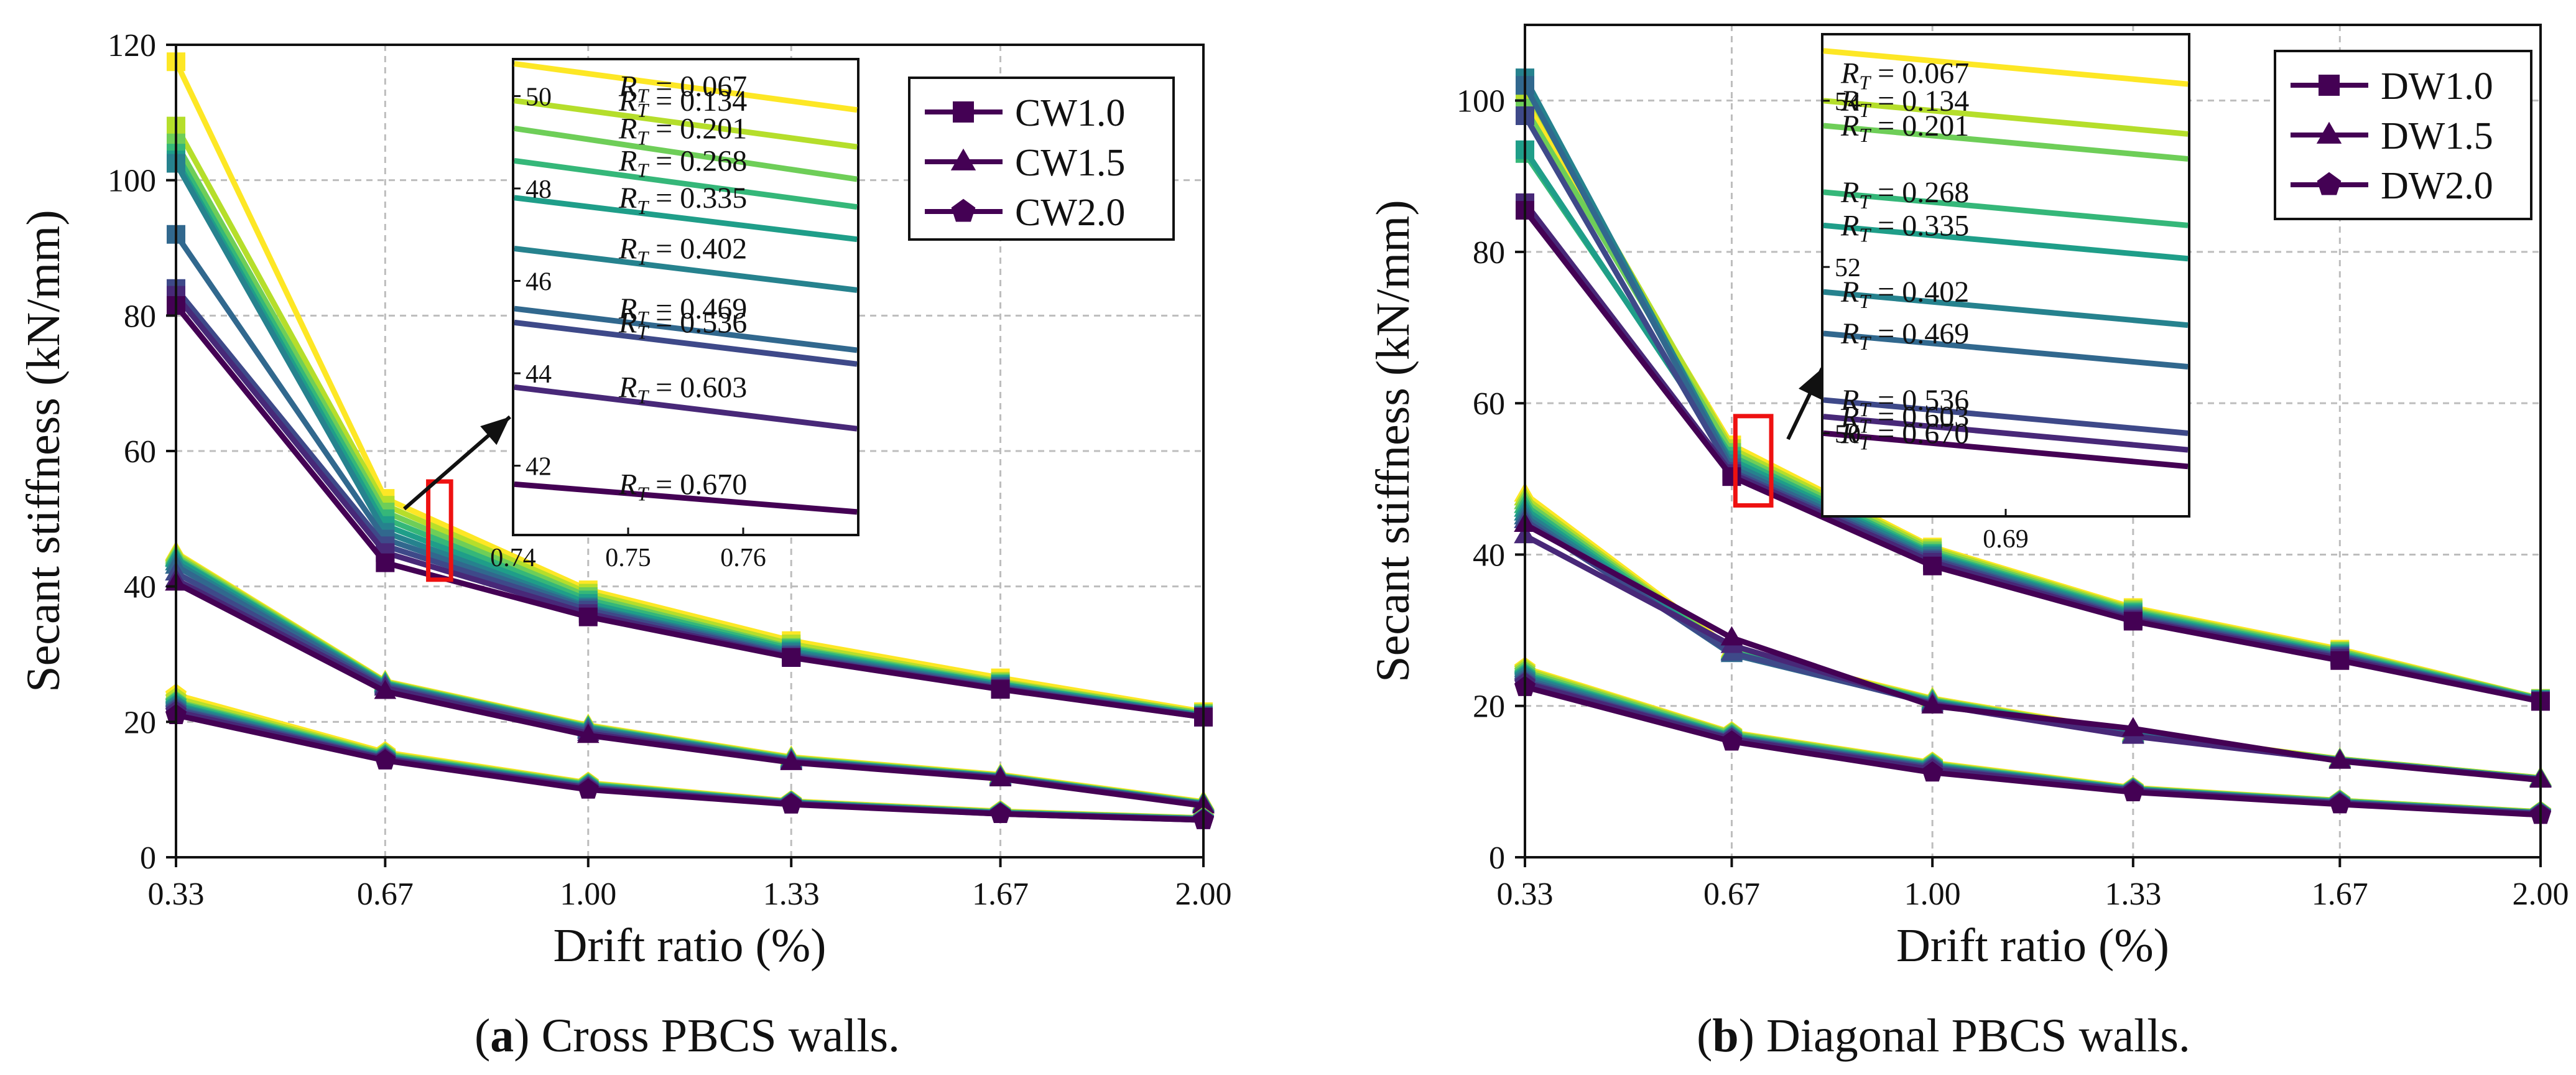 This screenshot has width=2576, height=1075. Describe the element at coordinates (743, 558) in the screenshot. I see `inset-x-tick-label: 0.76` at that location.